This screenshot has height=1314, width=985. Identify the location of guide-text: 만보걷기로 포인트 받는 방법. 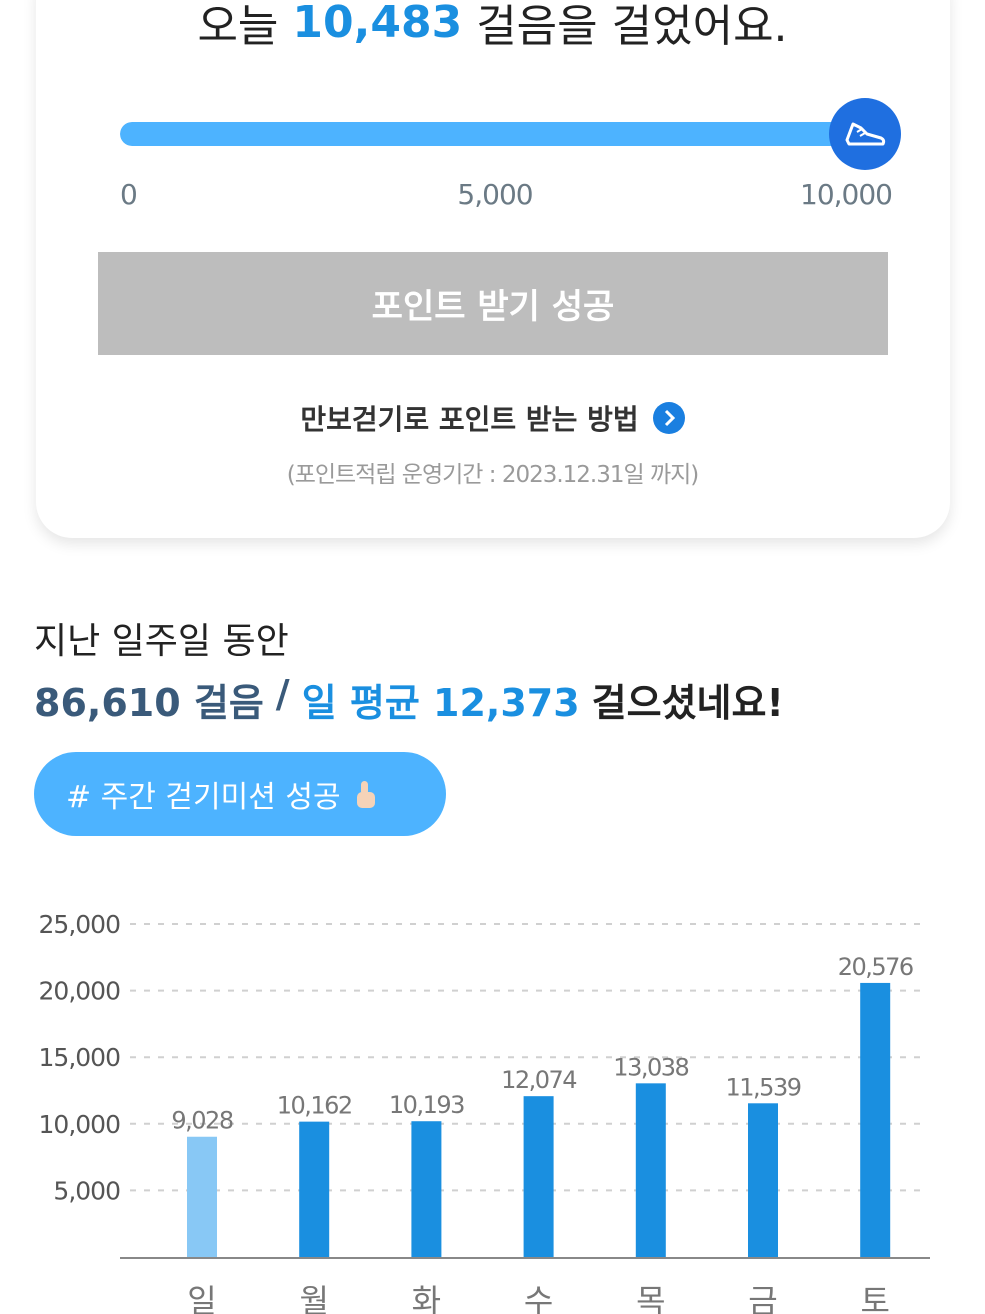
(469, 419).